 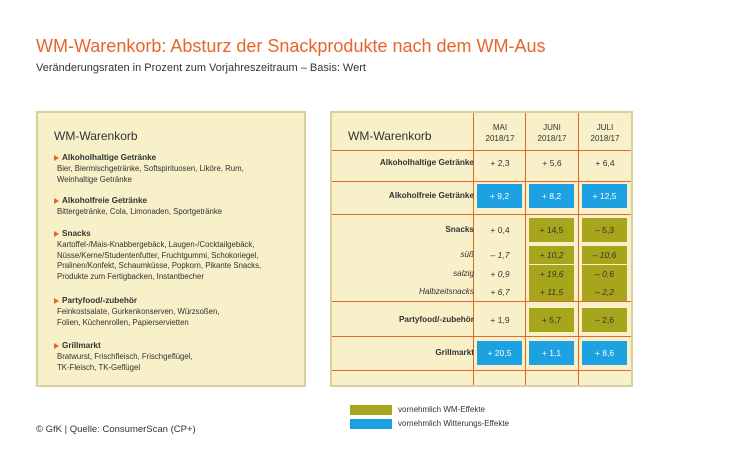 I want to click on data-cell-blue: + 1,1, so click(x=551, y=353).